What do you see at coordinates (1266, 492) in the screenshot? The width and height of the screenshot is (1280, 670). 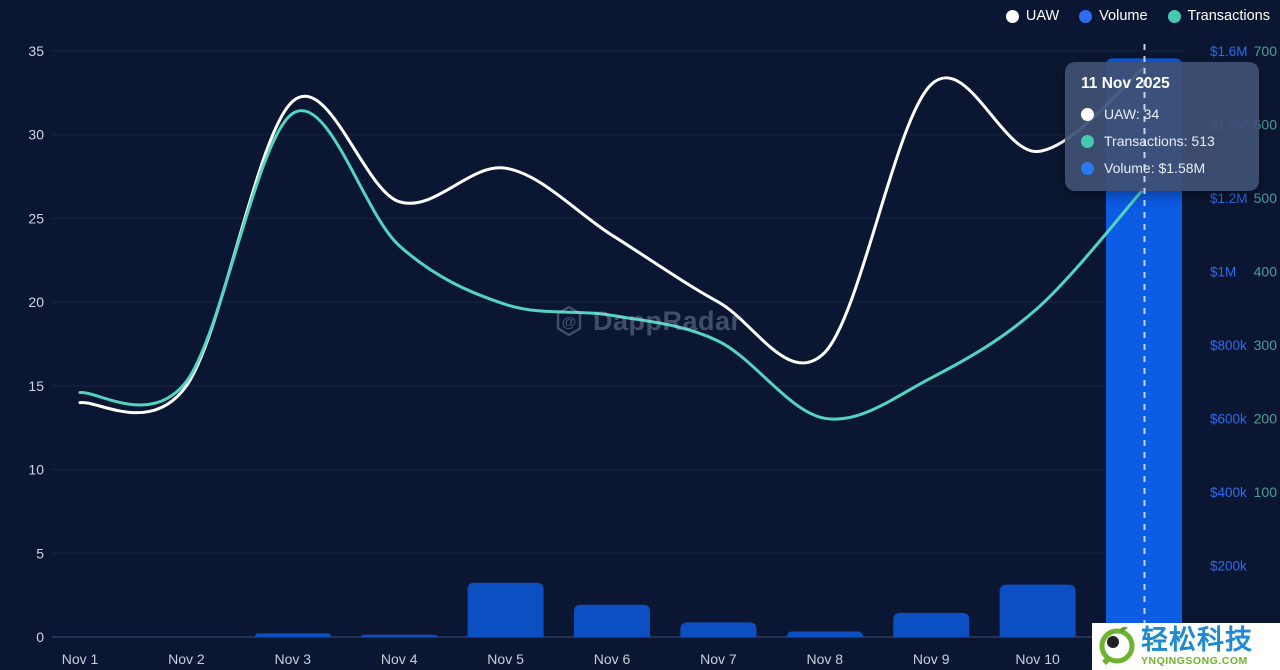 I see `transactions-axis-tick-label: 100` at bounding box center [1266, 492].